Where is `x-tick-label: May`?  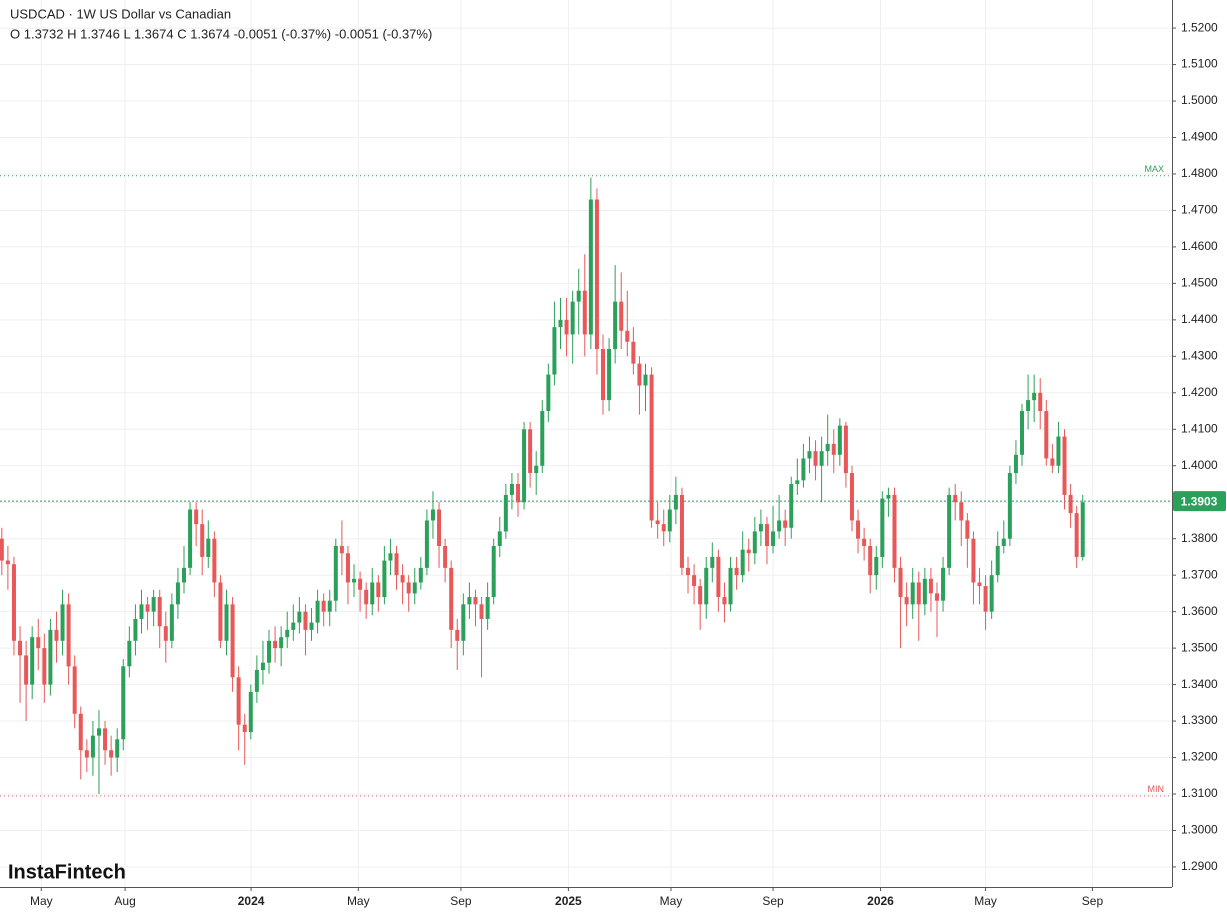
x-tick-label: May is located at coordinates (985, 901).